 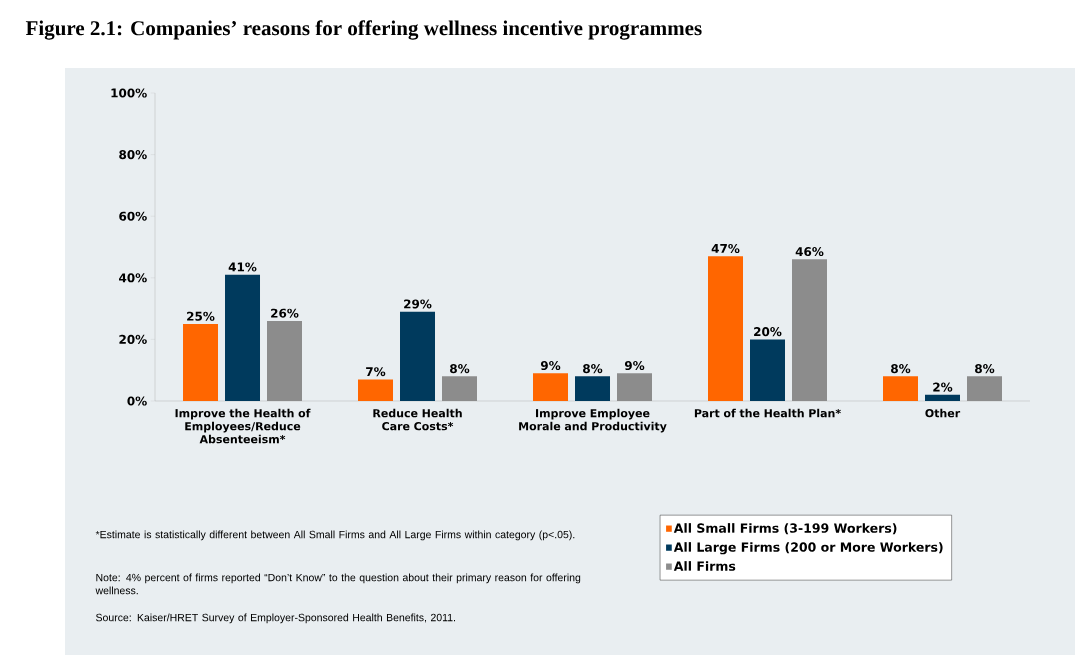 What do you see at coordinates (133, 339) in the screenshot?
I see `y-tick-label: 20%` at bounding box center [133, 339].